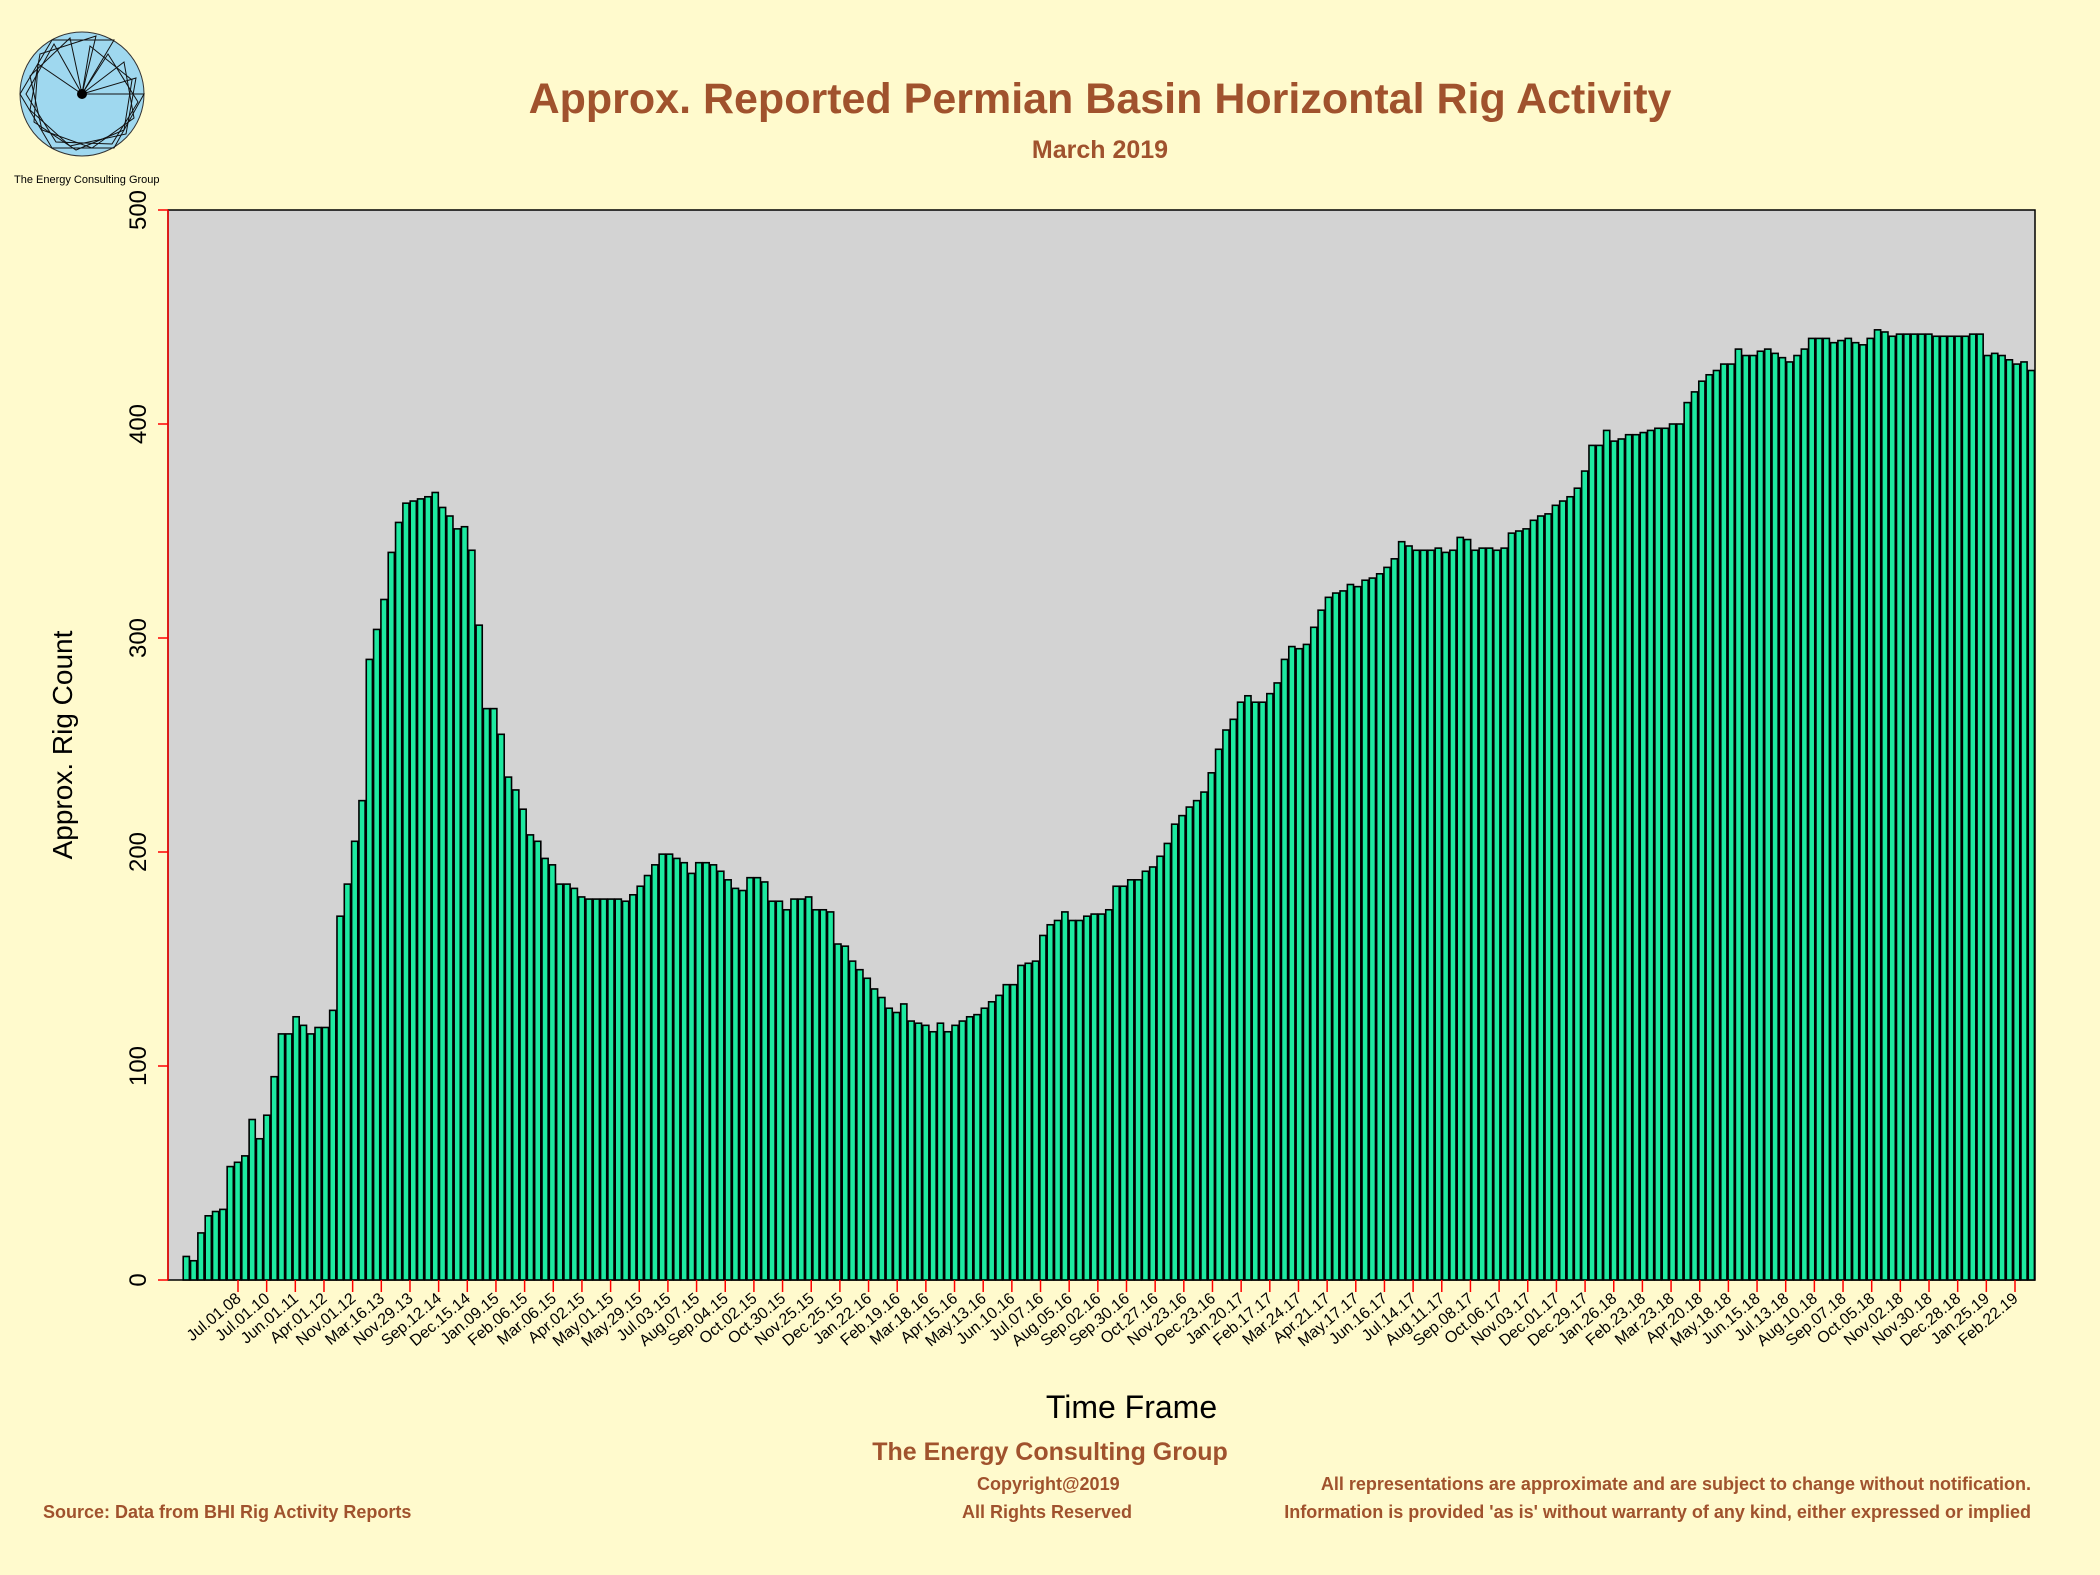 The image size is (2100, 1575). I want to click on footer-organization: The Energy Consulting Group, so click(1050, 1452).